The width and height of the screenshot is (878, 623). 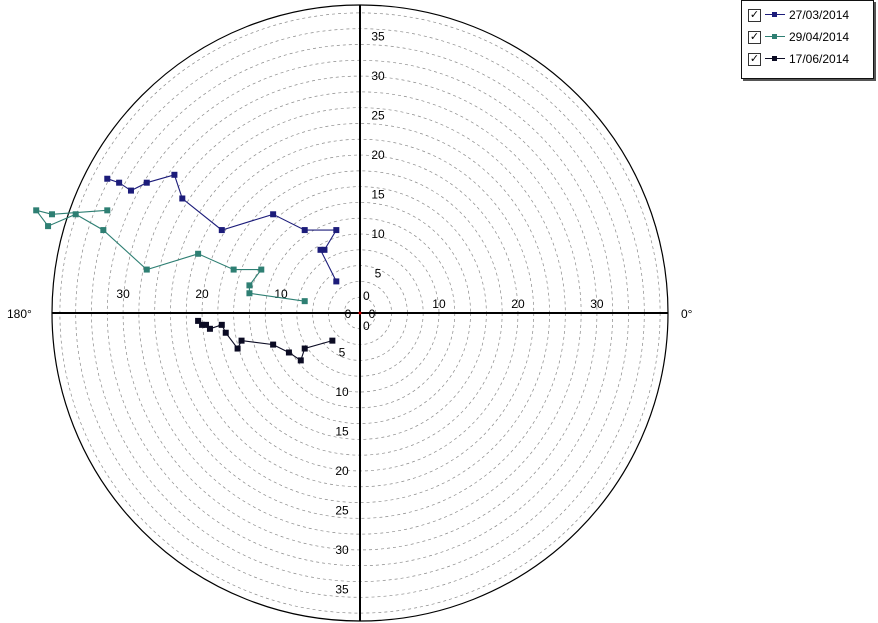 I want to click on radial-tick-label-lower: 25, so click(x=342, y=510).